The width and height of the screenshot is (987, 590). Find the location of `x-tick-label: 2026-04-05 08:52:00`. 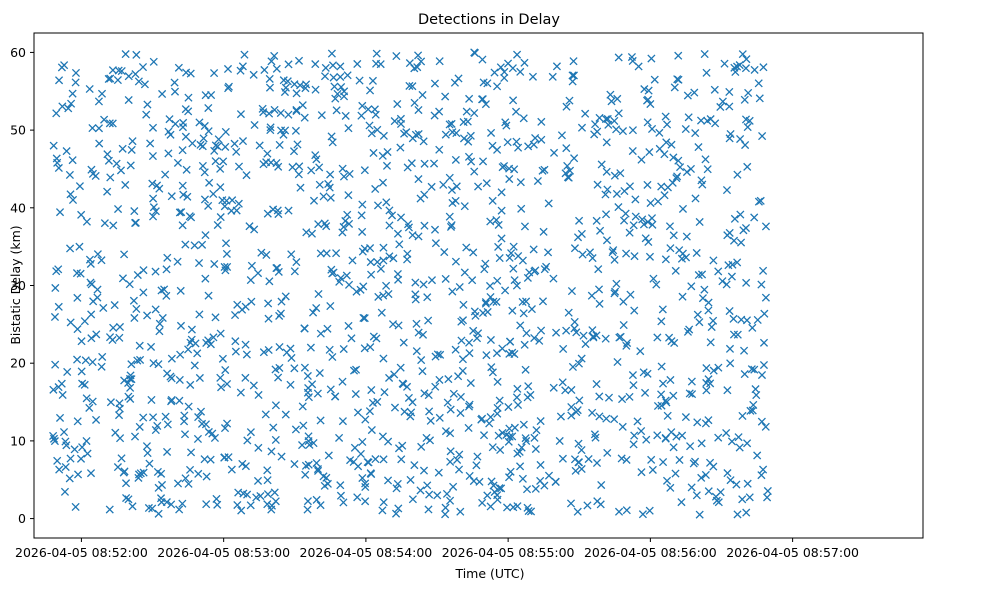

x-tick-label: 2026-04-05 08:52:00 is located at coordinates (81, 552).